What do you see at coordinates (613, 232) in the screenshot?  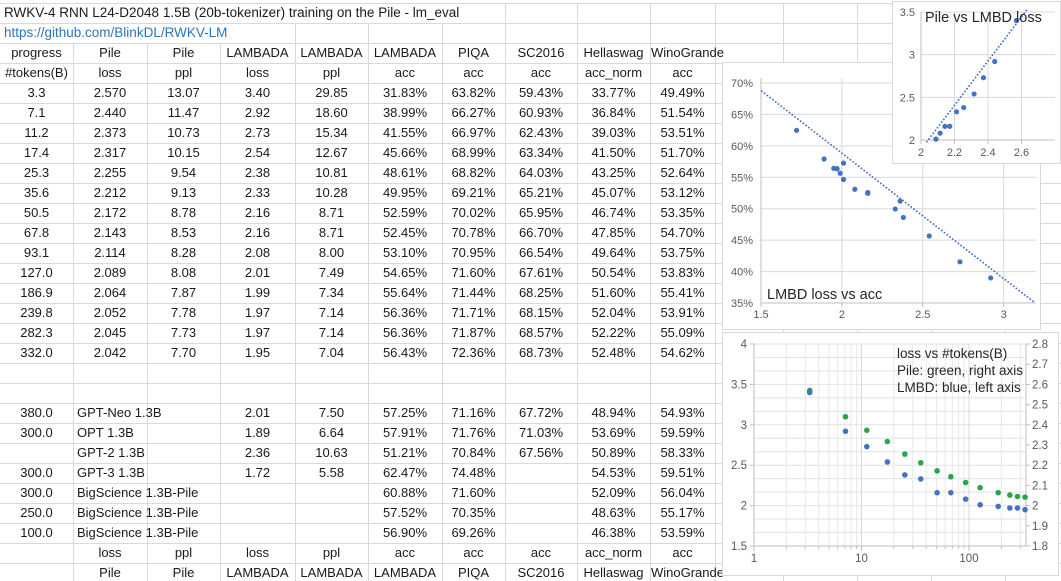 I see `cell: 47.85%` at bounding box center [613, 232].